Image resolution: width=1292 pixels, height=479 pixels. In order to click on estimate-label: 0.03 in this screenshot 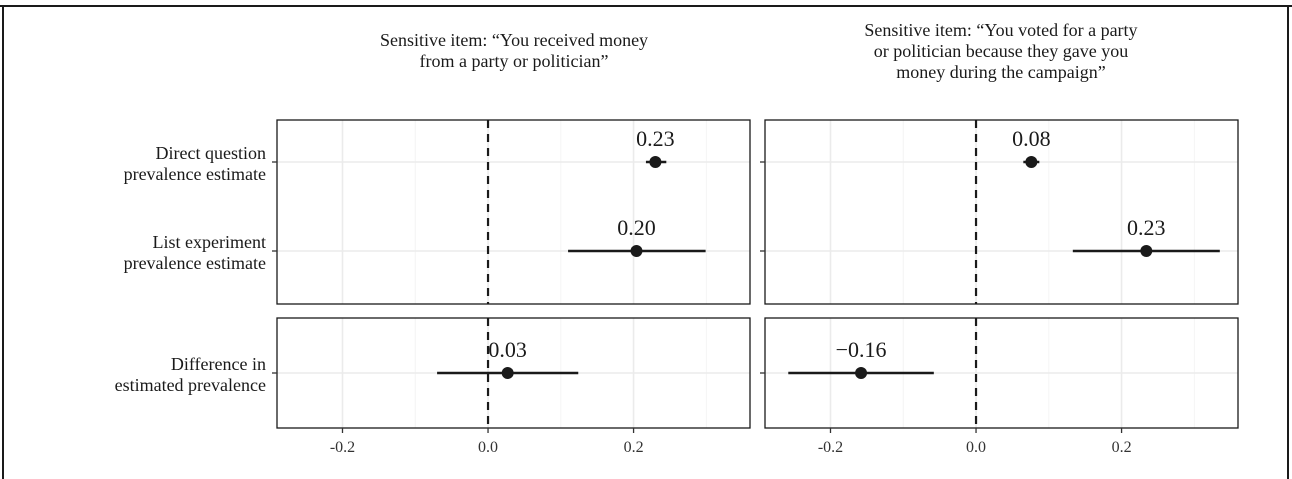, I will do `click(507, 349)`.